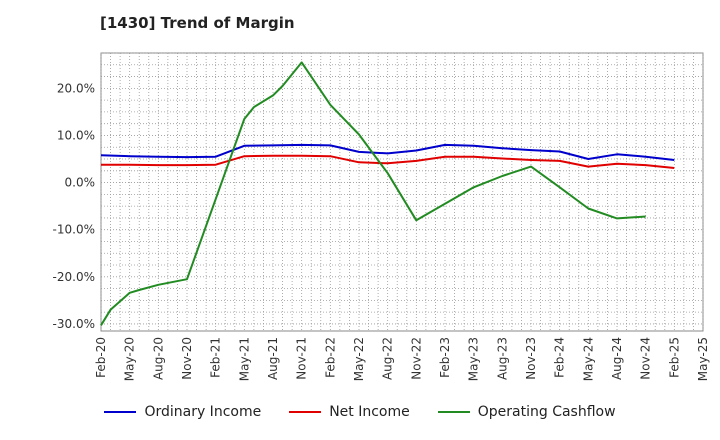  What do you see at coordinates (445, 357) in the screenshot?
I see `x-tick-label: Feb-23` at bounding box center [445, 357].